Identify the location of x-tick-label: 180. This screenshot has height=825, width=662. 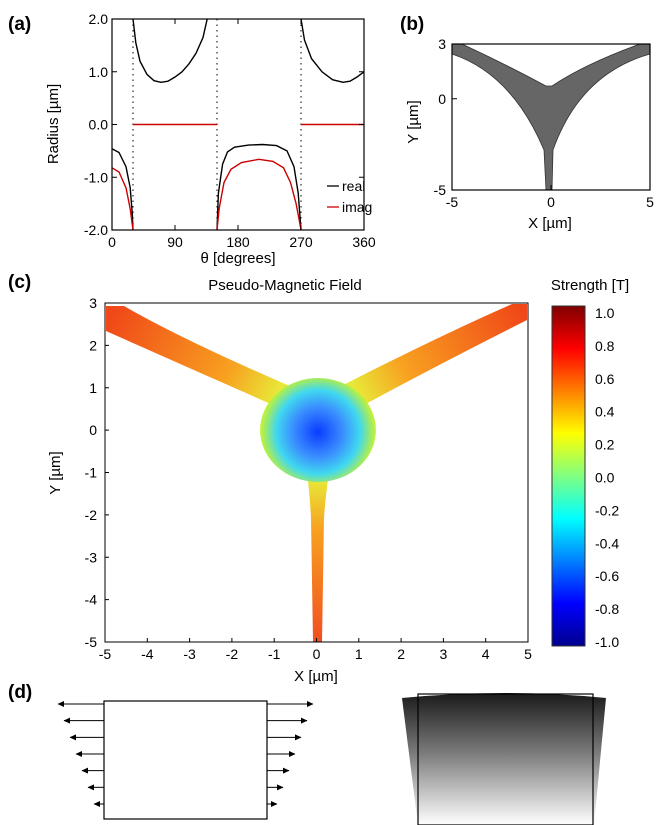
(238, 242).